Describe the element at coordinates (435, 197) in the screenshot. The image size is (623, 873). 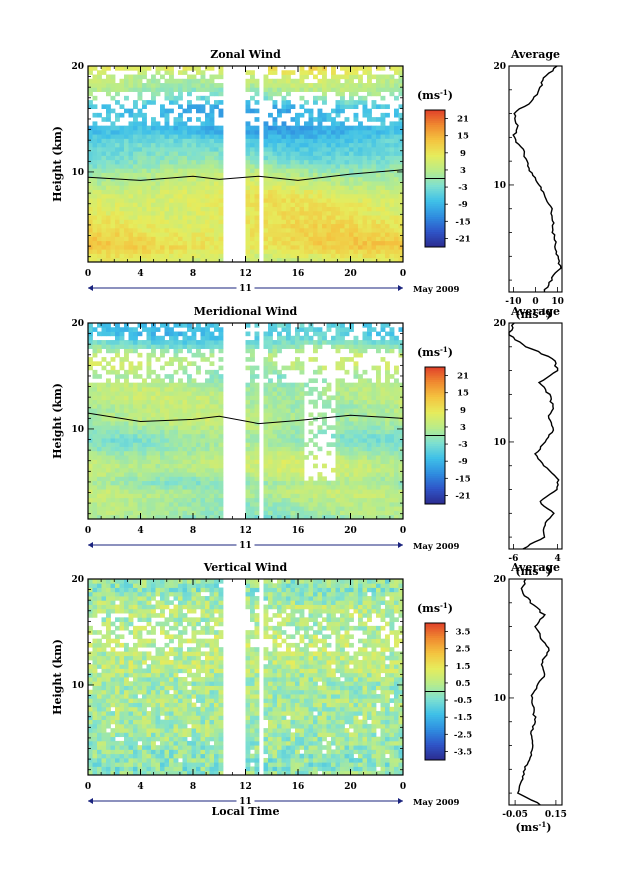
I see `colorbar-cell` at that location.